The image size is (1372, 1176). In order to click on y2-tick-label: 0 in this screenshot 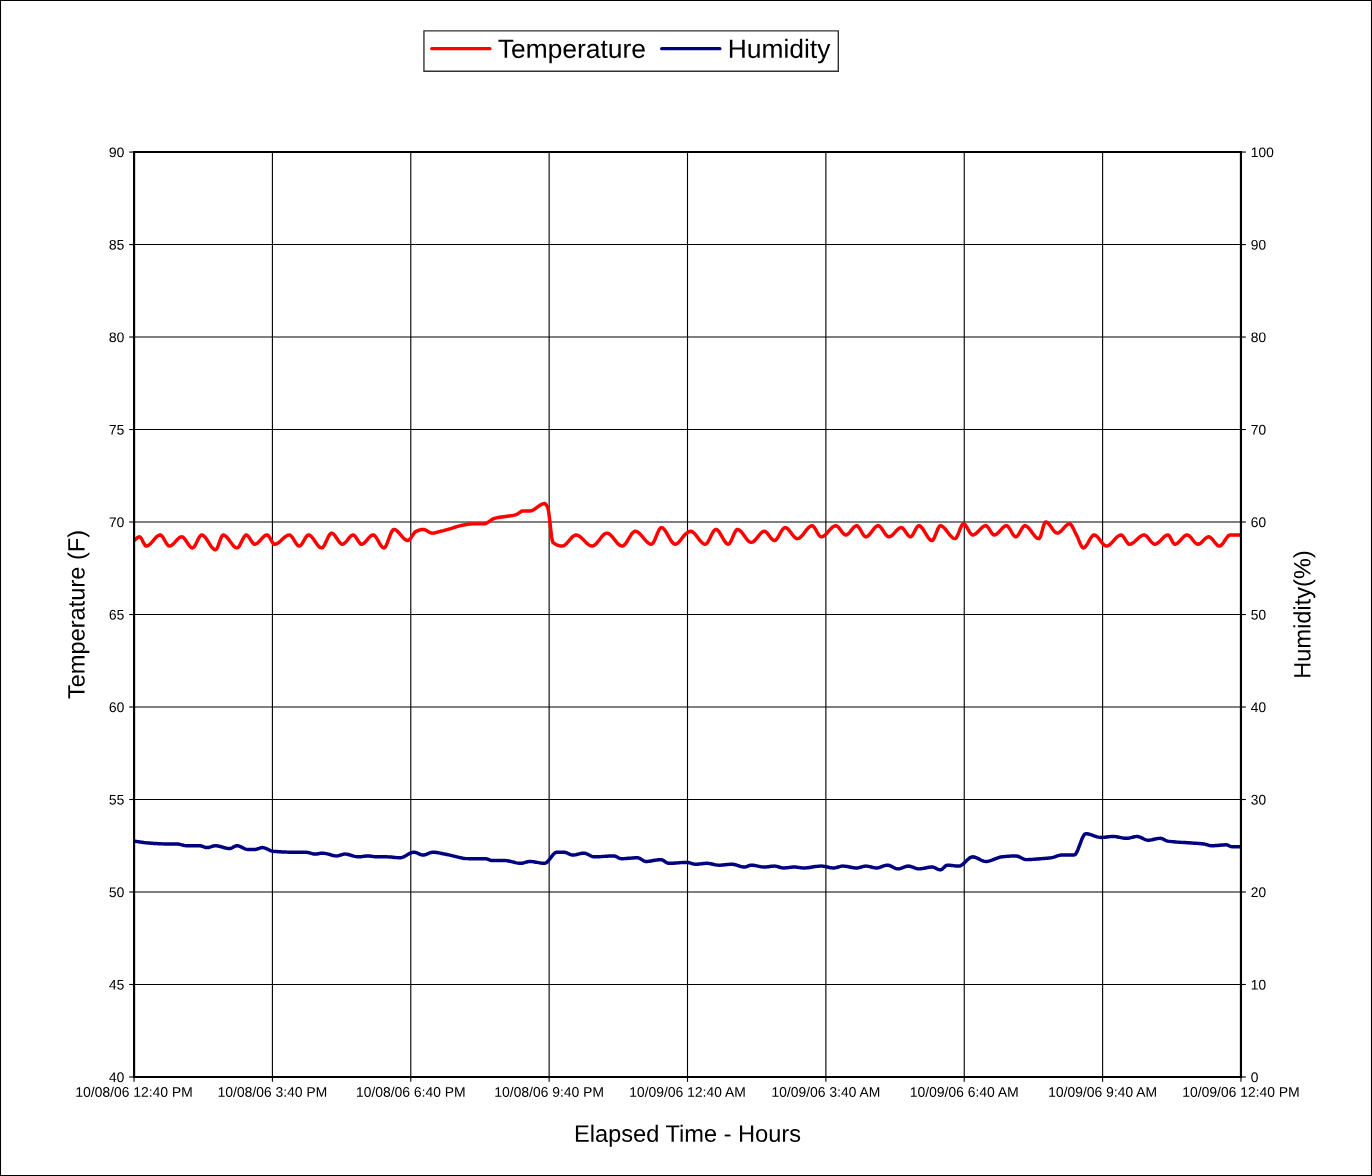, I will do `click(1254, 1077)`.